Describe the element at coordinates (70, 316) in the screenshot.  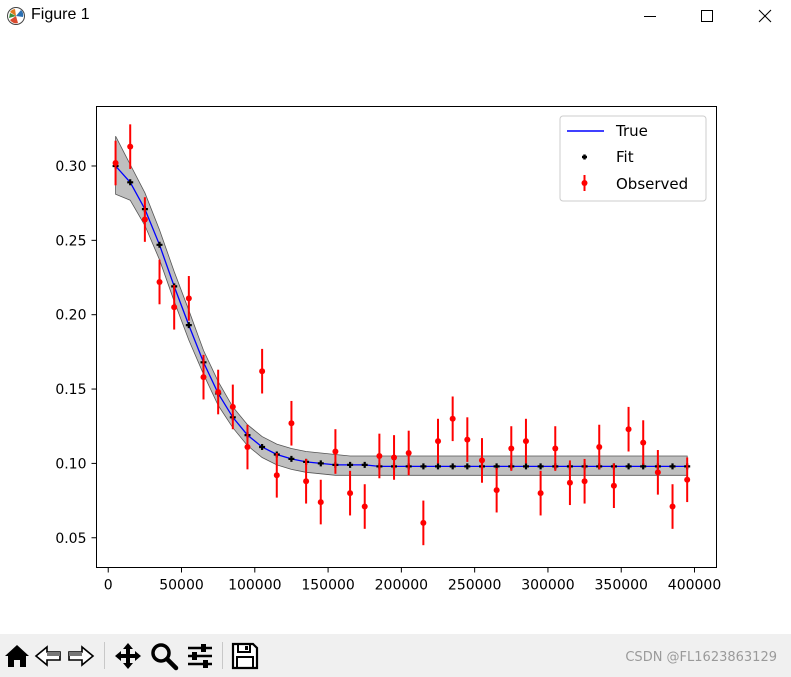
I see `y-tick-label: 0.20` at that location.